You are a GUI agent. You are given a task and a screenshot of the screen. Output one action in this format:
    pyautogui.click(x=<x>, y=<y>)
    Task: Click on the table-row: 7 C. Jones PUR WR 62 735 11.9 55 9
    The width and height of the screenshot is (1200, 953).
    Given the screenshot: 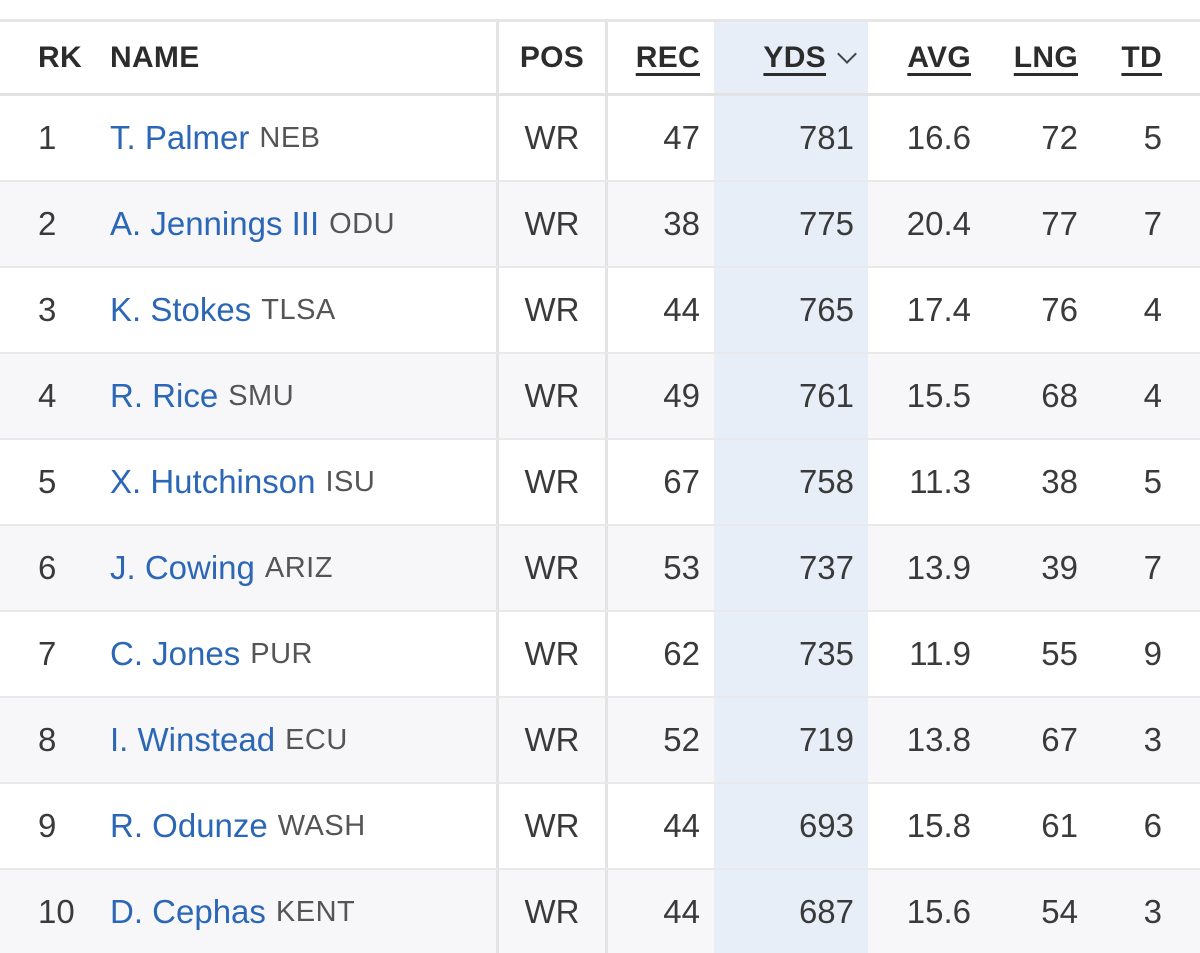 What is the action you would take?
    pyautogui.click(x=600, y=655)
    